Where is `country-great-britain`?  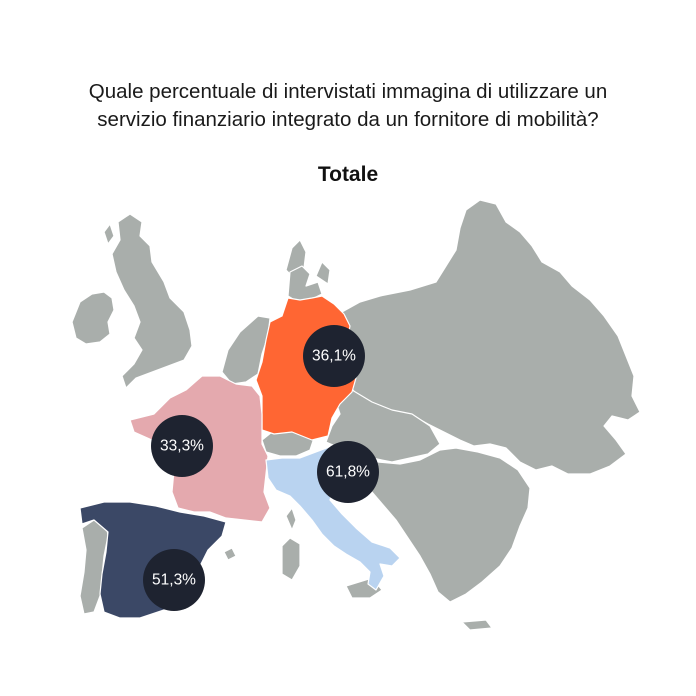
country-great-britain is located at coordinates (152, 301).